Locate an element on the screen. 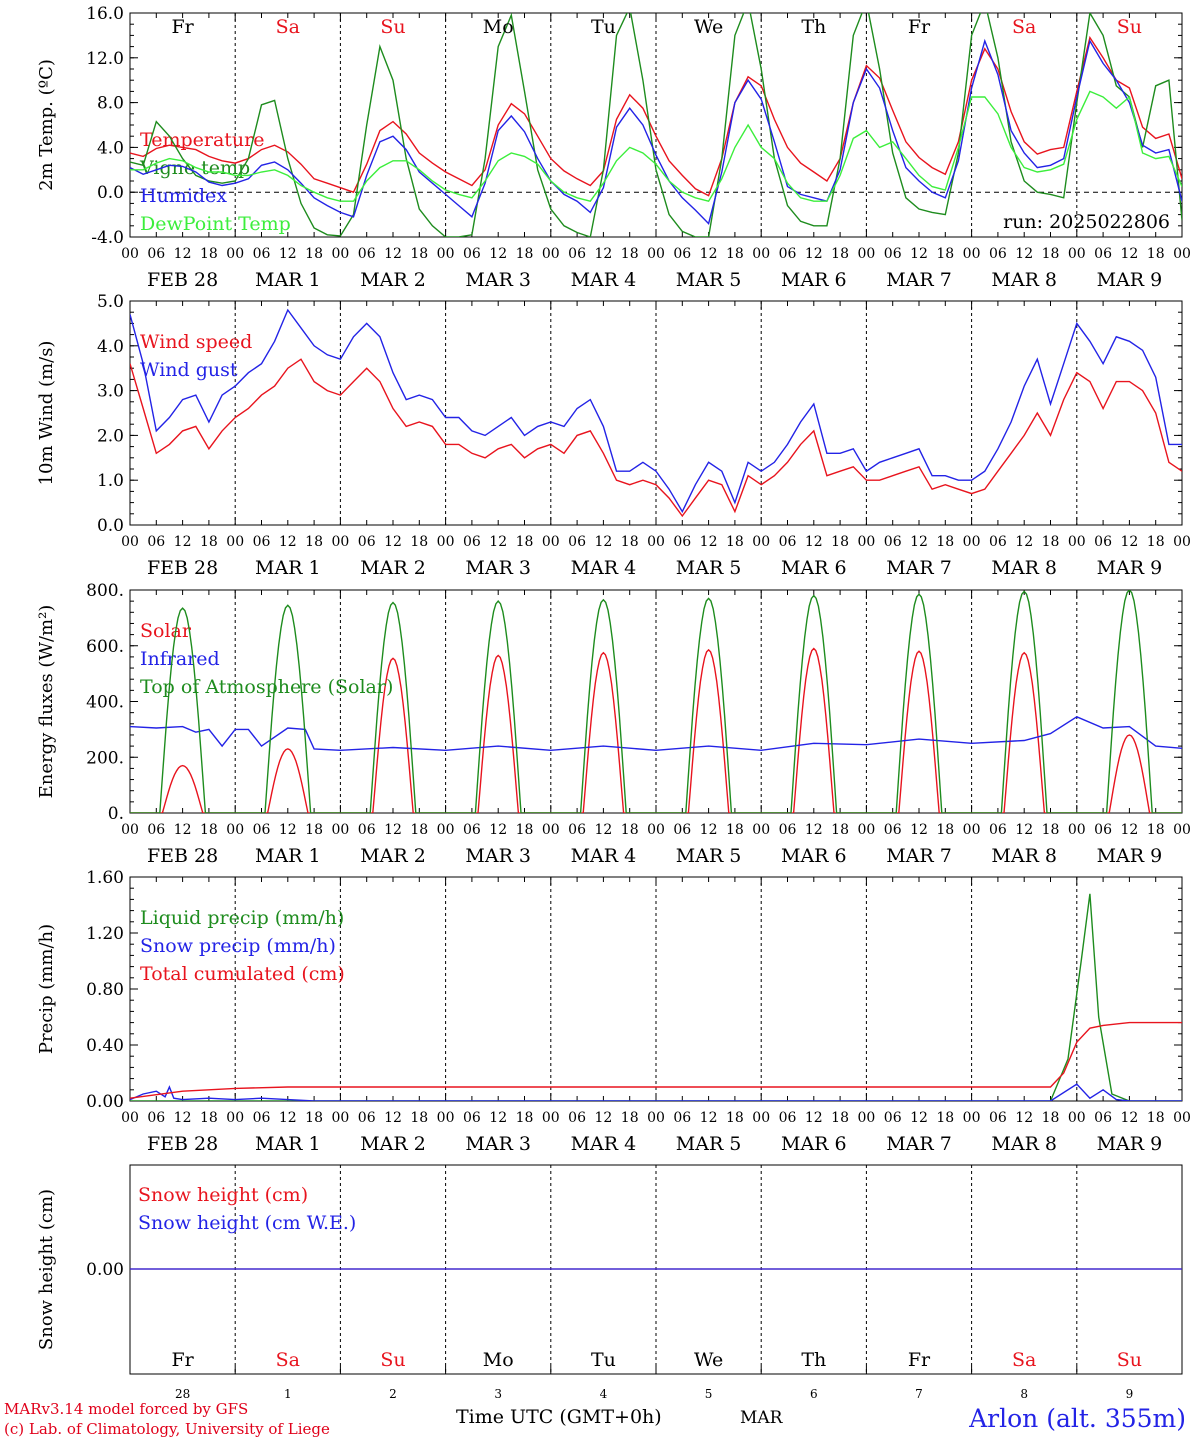  y-tick-label: 16.0 is located at coordinates (105, 14).